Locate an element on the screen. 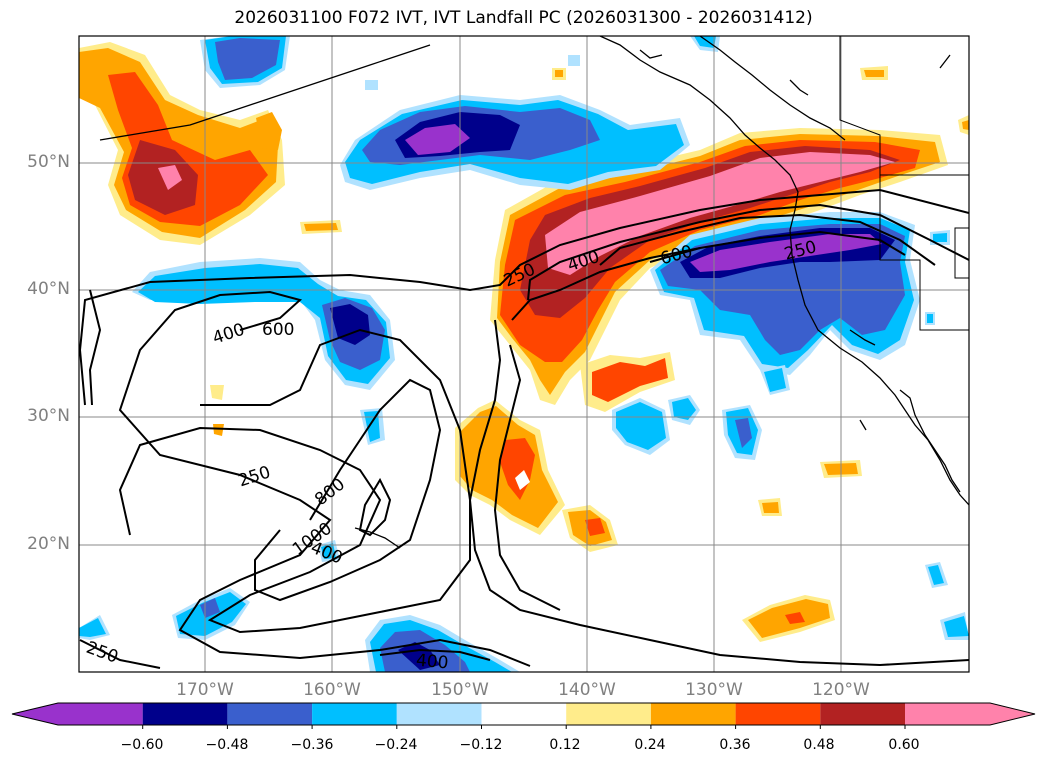  colorbar-tick-label: 0.48 is located at coordinates (819, 745).